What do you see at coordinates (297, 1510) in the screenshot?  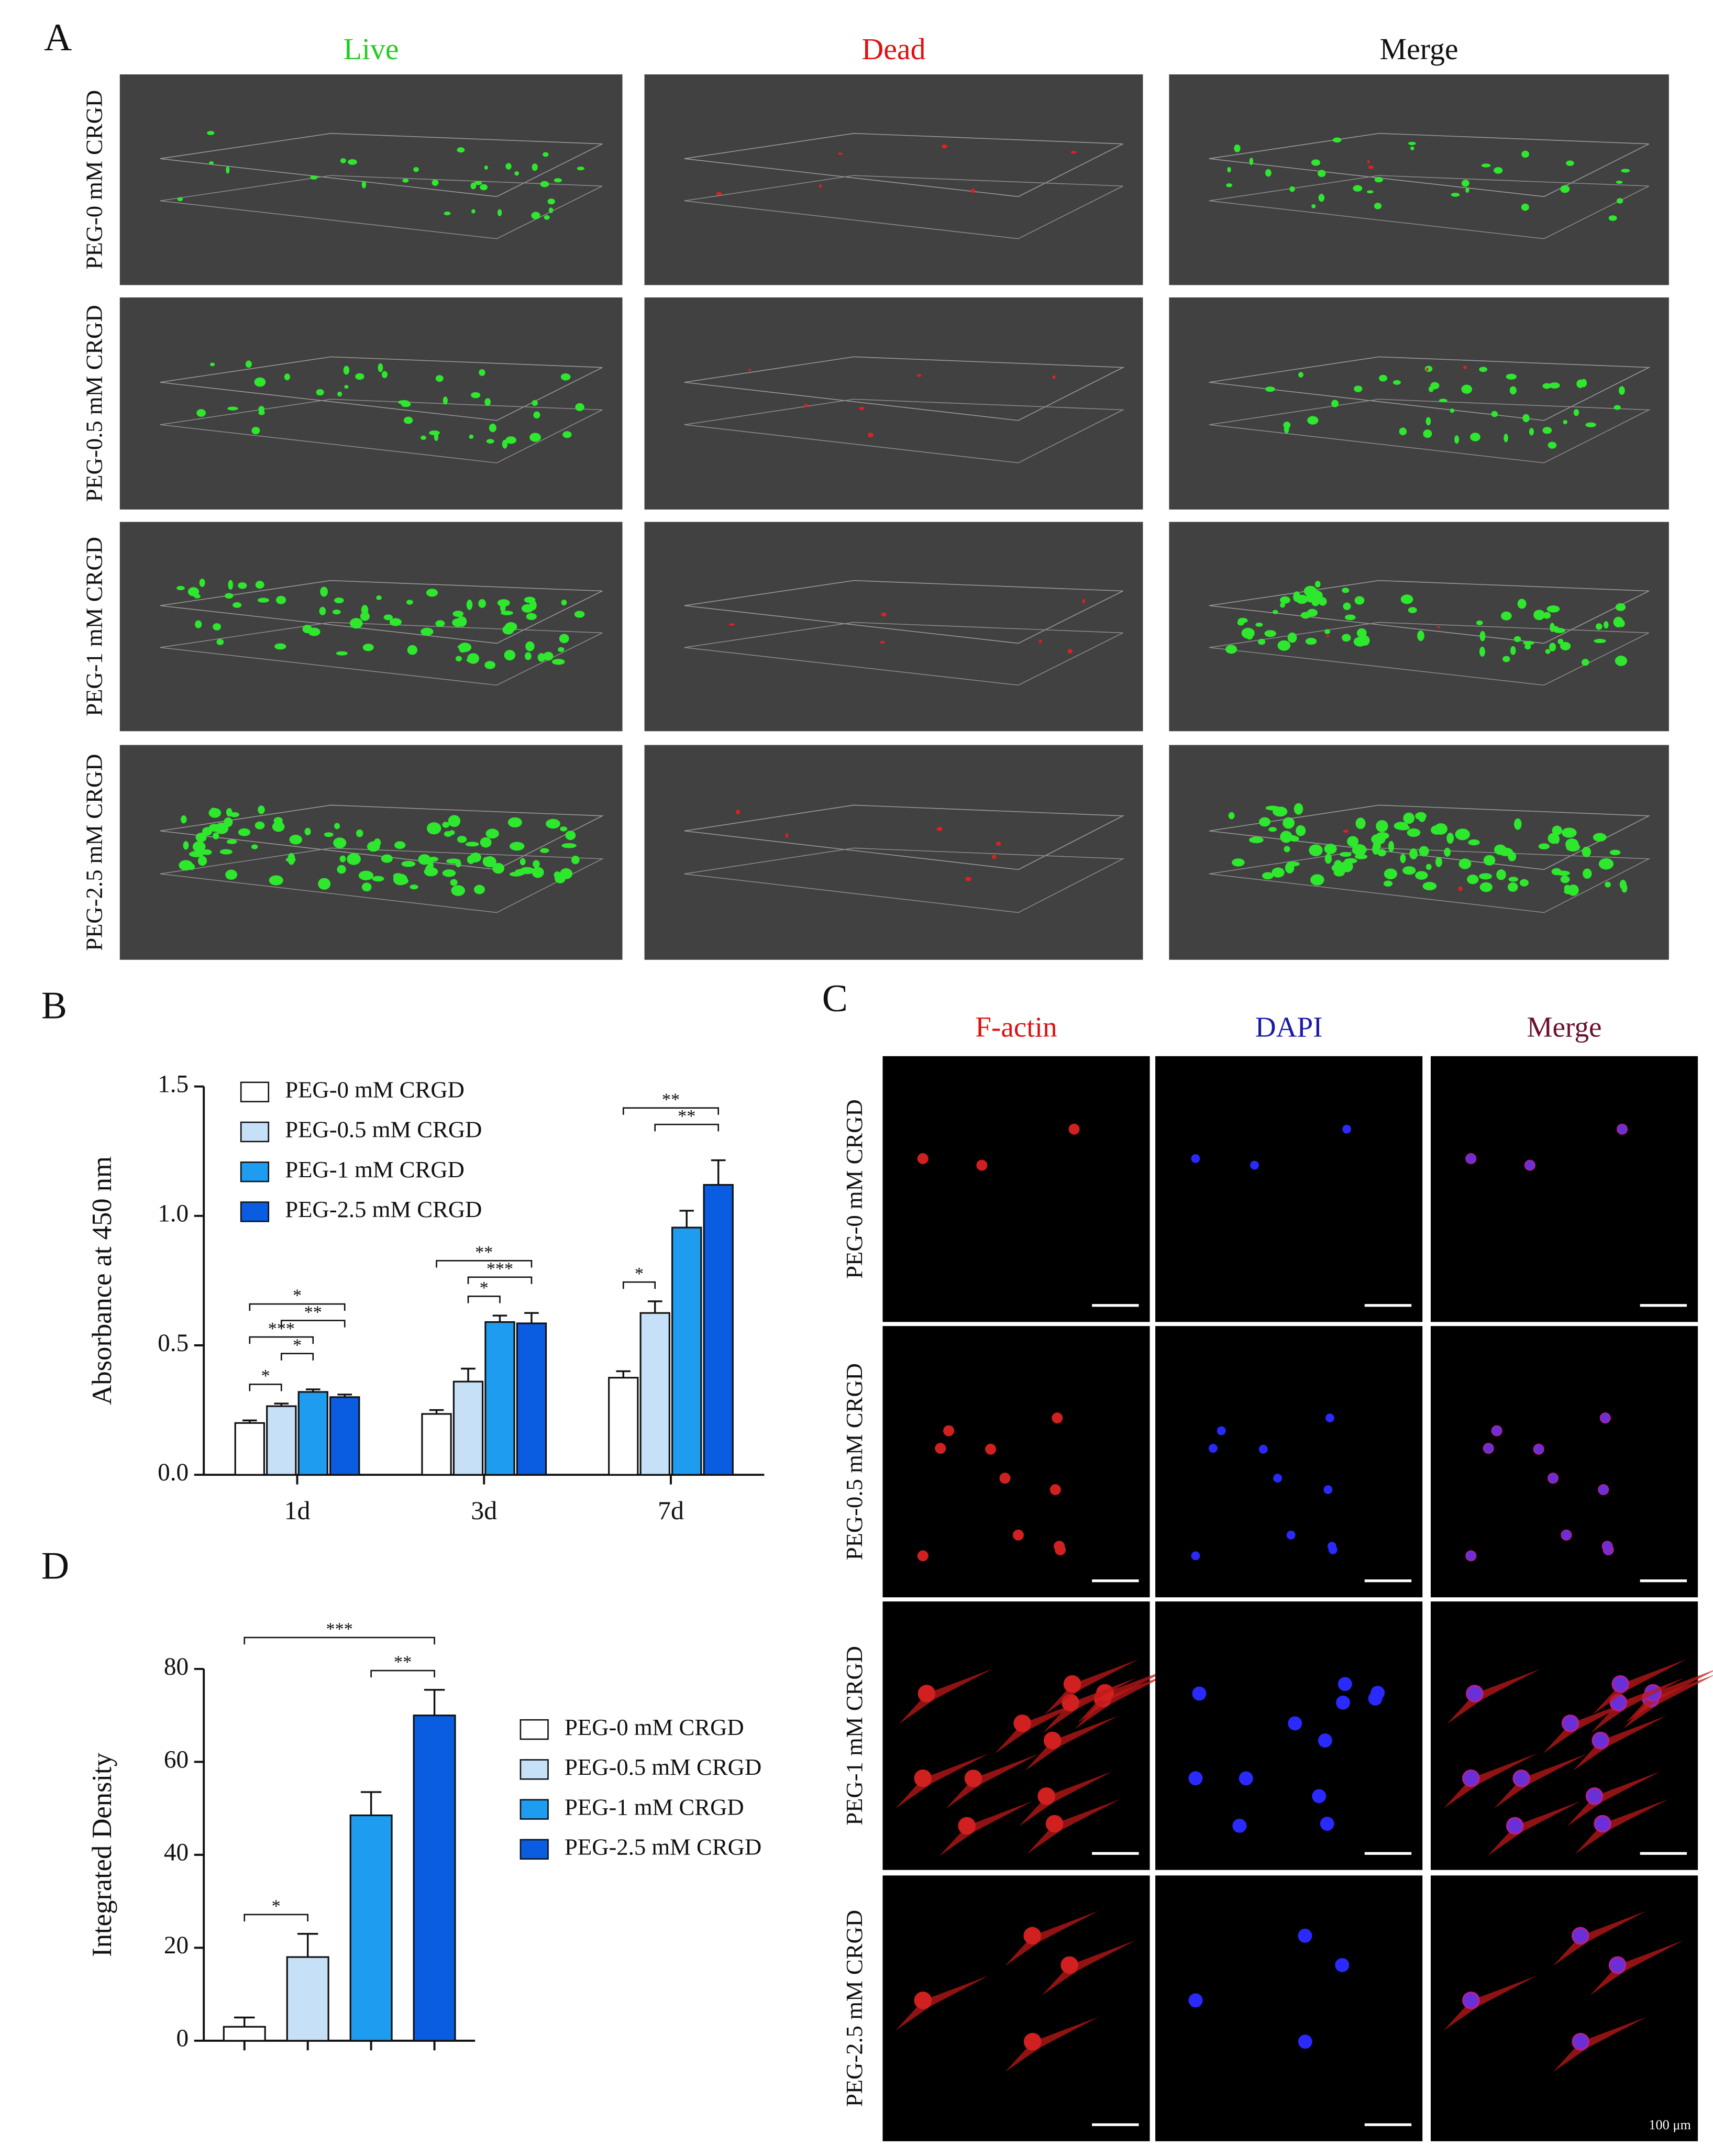 I see `x-tick-label: 1d` at bounding box center [297, 1510].